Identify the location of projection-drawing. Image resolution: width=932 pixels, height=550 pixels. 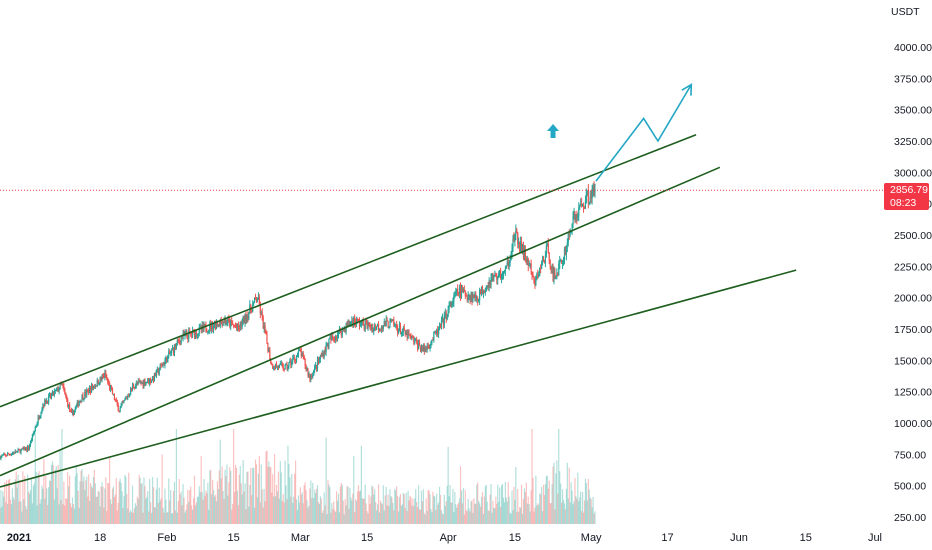
(620, 132).